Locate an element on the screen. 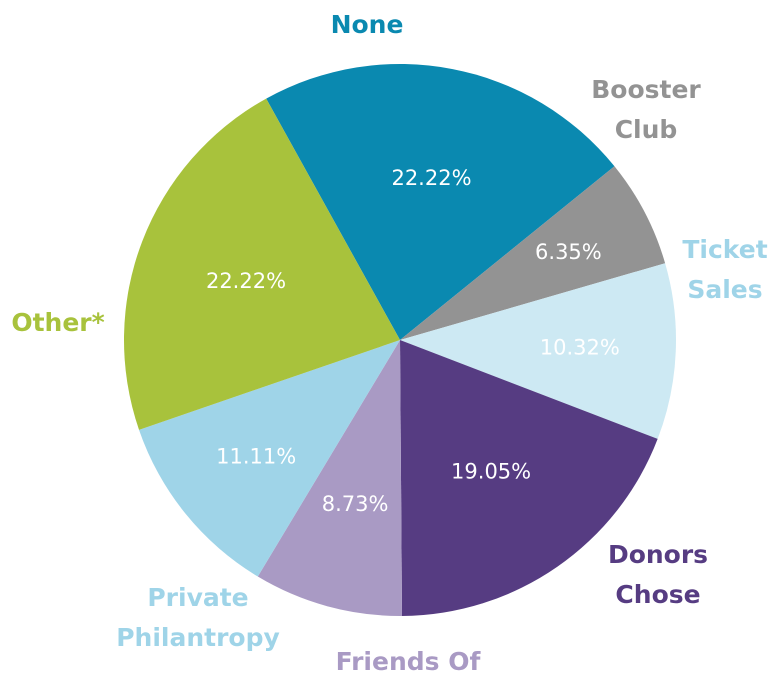 The image size is (781, 688). pie-slice-private-philantropy is located at coordinates (269, 458).